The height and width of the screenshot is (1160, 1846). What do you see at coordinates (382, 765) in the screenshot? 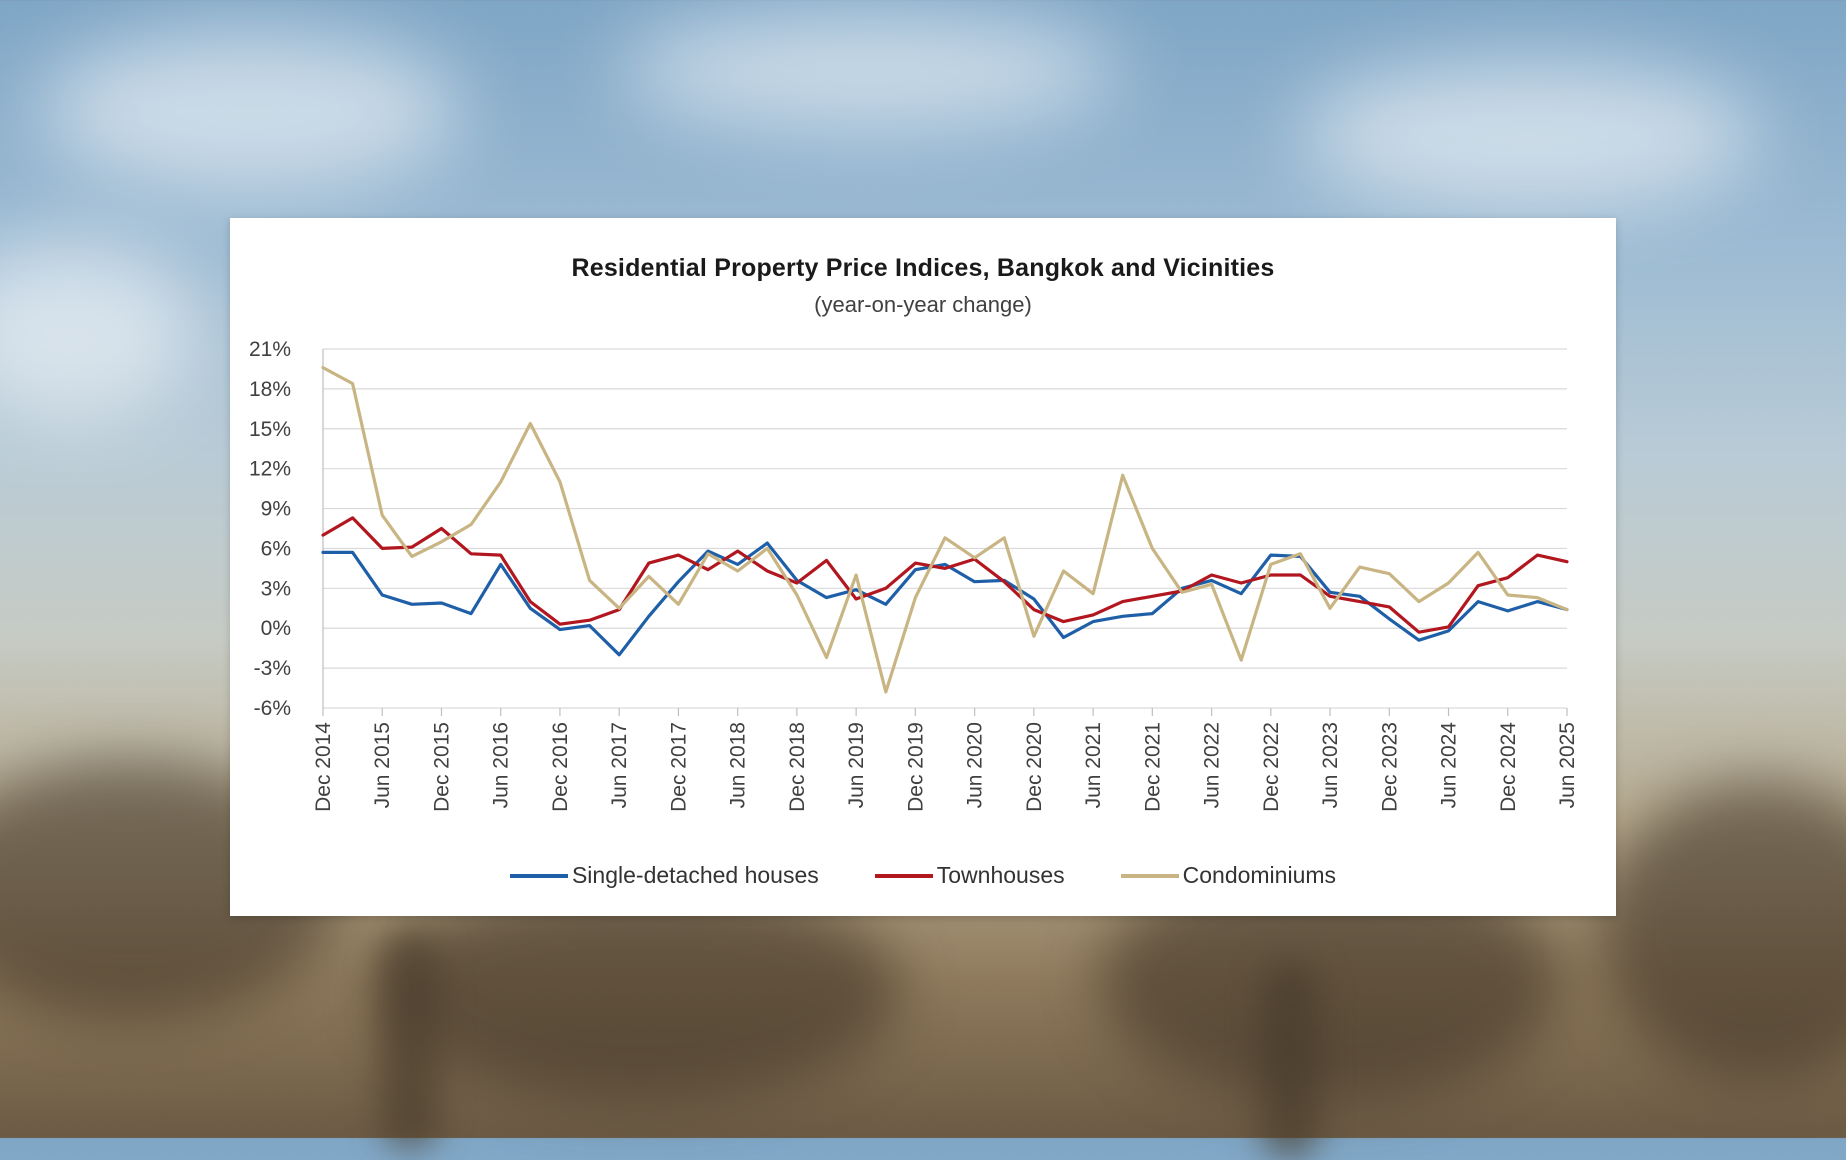
I see `x-tick-label: Jun 2015` at bounding box center [382, 765].